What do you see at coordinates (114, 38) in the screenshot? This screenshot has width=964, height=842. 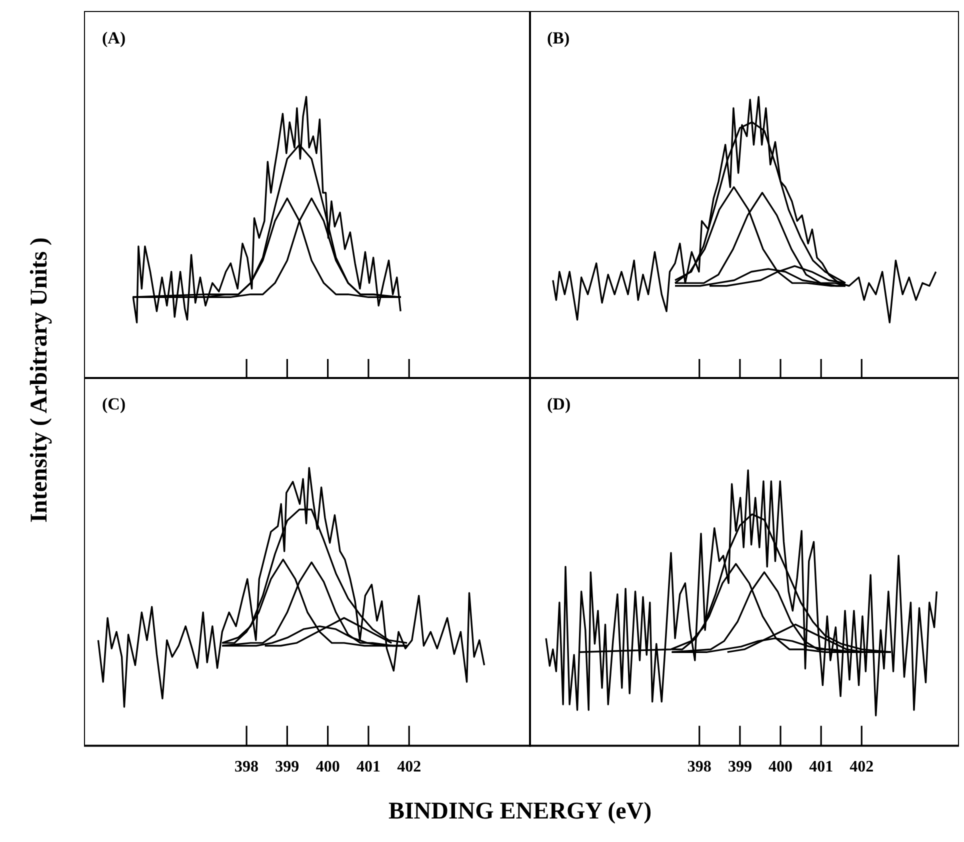 I see `chart-title: (A)` at bounding box center [114, 38].